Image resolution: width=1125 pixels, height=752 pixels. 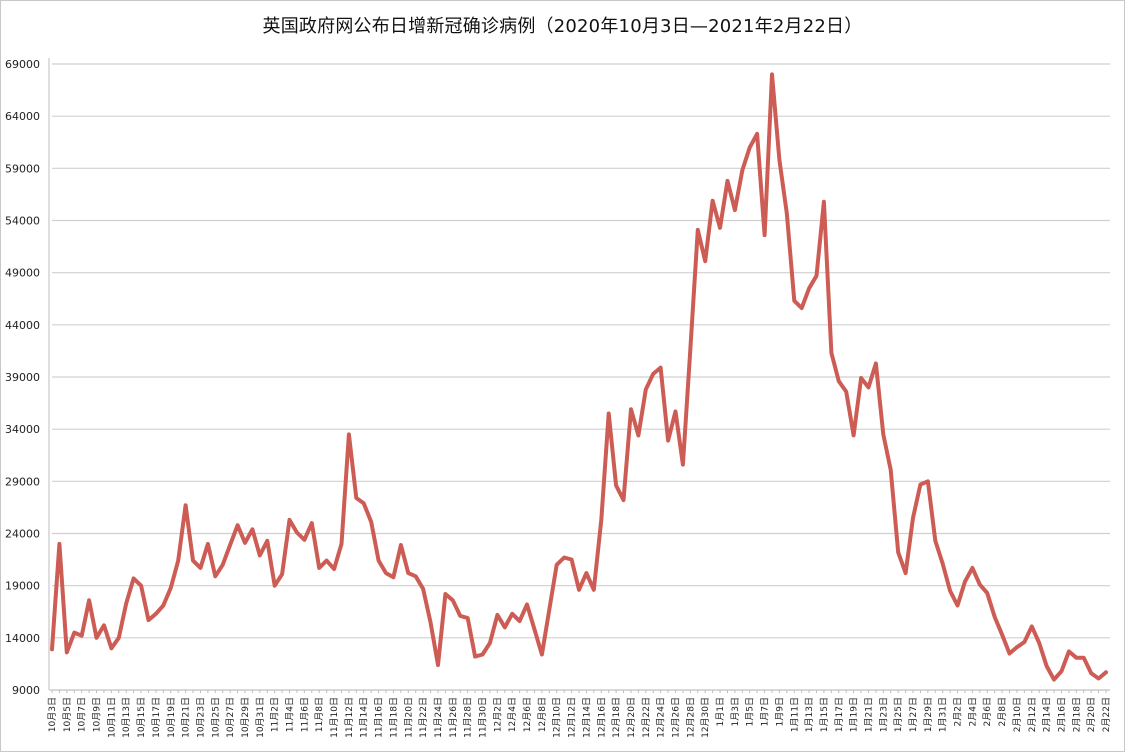 I want to click on x-tick-label: 10月7日, so click(x=82, y=714).